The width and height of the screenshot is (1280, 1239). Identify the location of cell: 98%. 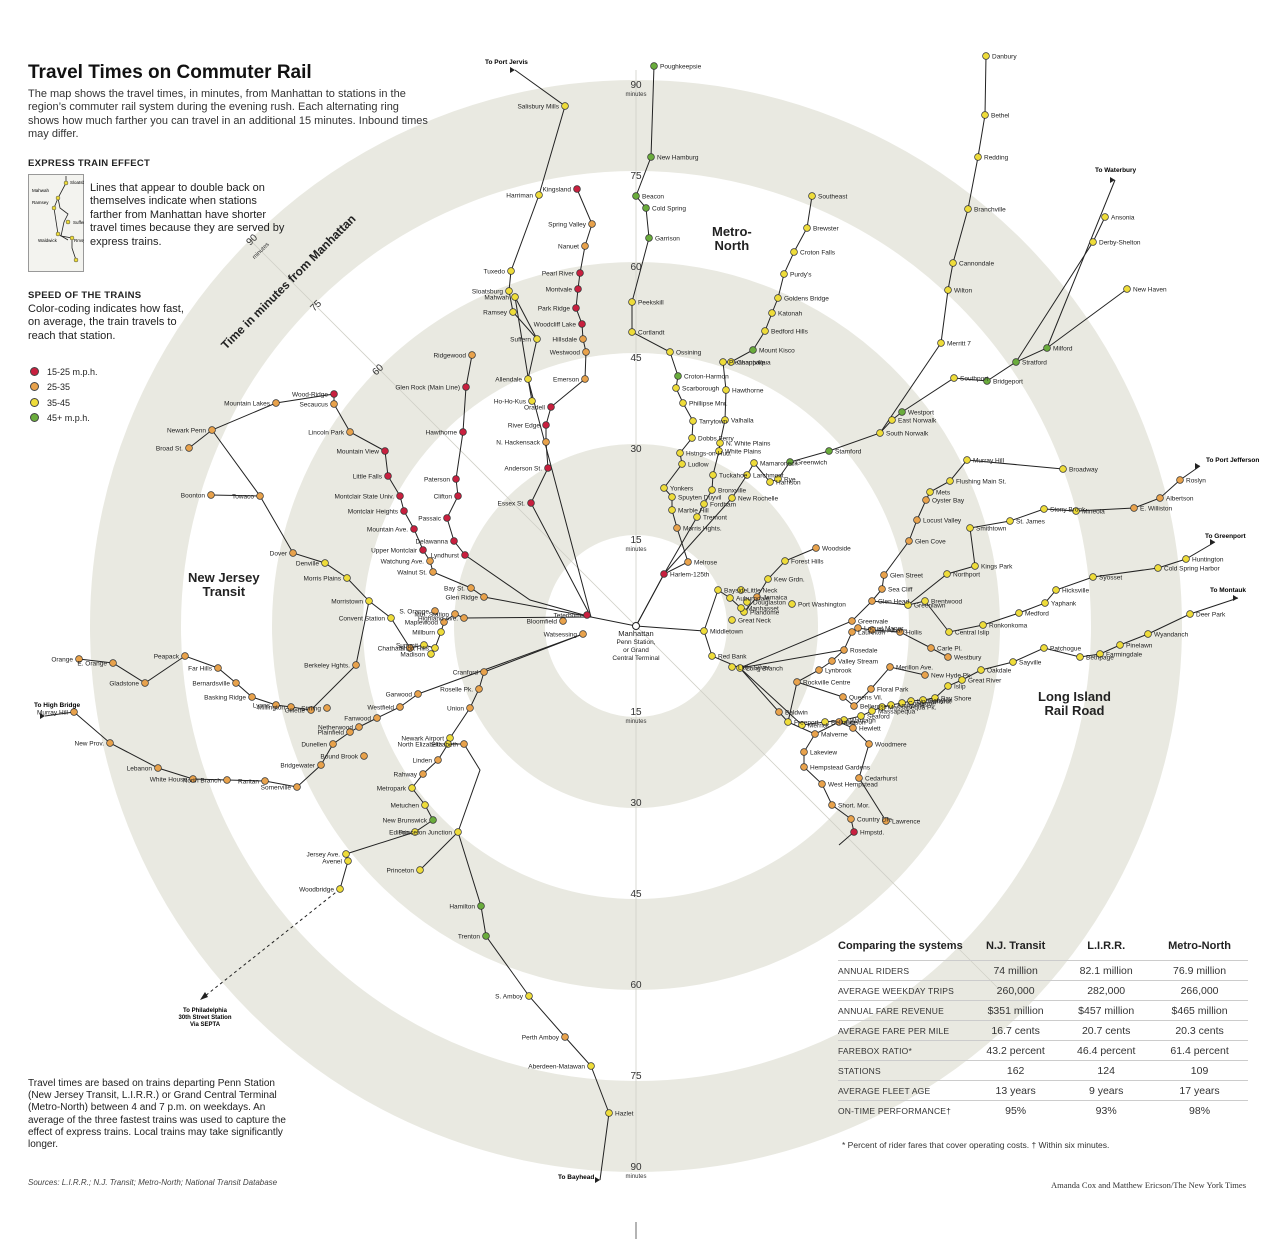
(1199, 1110).